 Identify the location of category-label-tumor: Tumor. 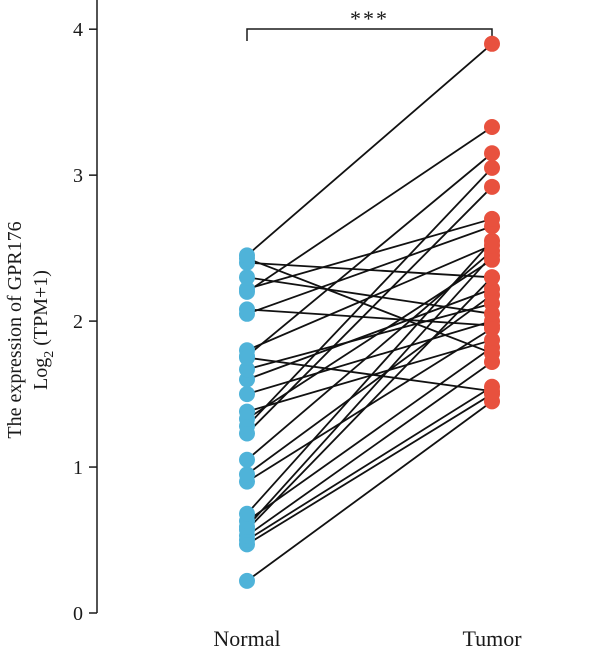
(492, 638).